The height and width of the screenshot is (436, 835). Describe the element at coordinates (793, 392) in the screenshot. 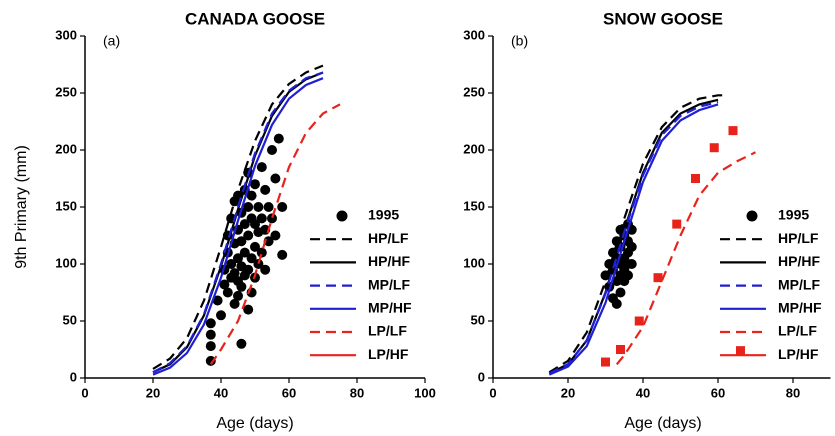

I see `x-tick-label: 80` at that location.